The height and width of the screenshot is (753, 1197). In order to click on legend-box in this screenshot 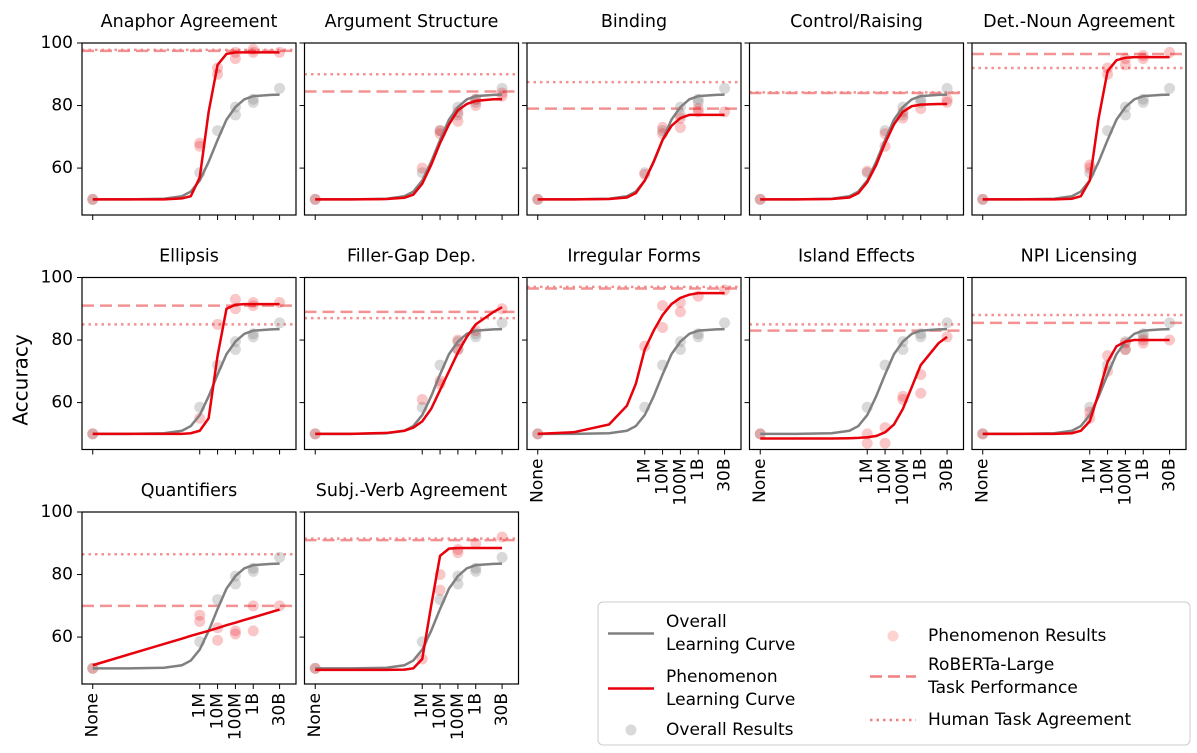, I will do `click(894, 673)`.